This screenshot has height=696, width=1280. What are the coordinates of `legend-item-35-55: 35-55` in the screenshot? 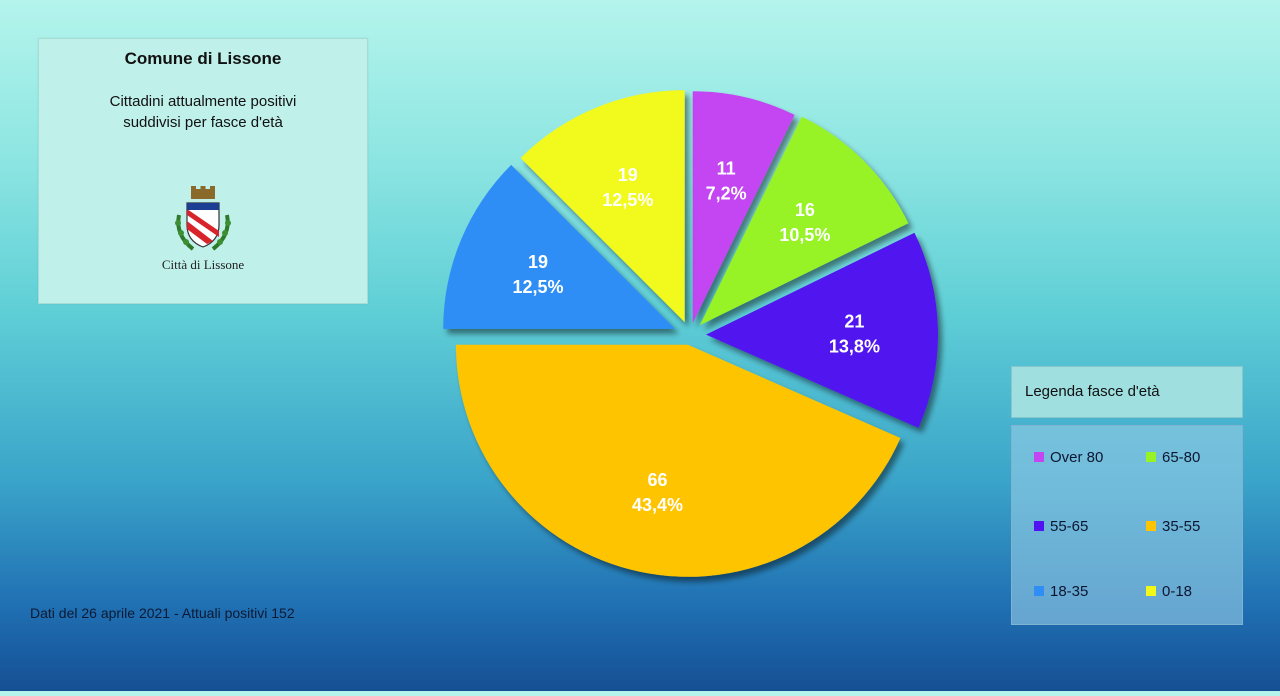 It's located at (1173, 527).